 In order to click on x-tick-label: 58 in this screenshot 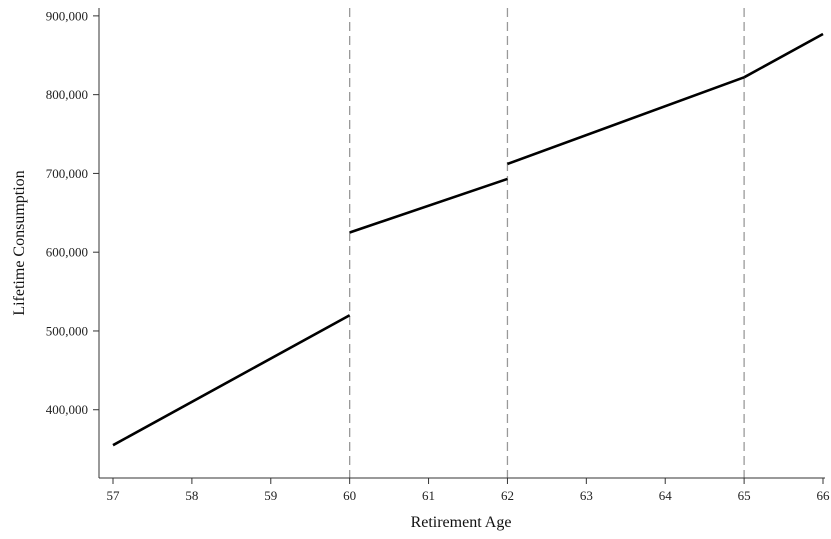, I will do `click(191, 495)`.